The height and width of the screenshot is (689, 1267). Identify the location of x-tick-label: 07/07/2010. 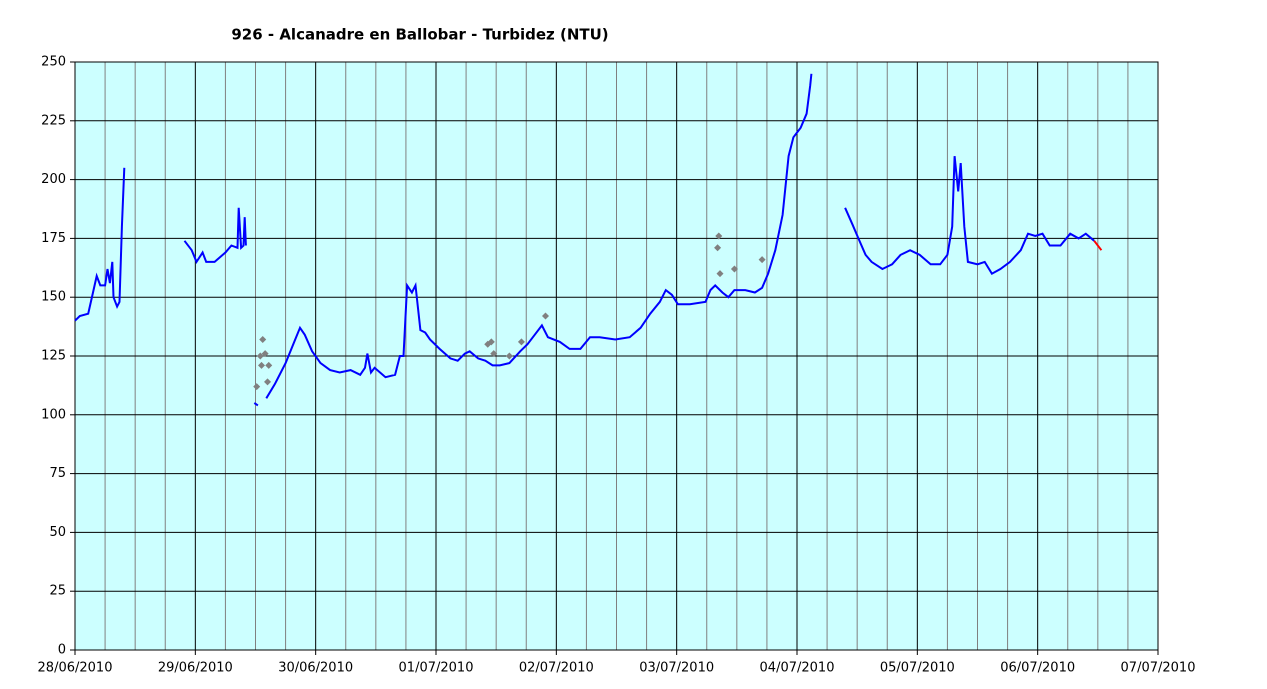
(1158, 668).